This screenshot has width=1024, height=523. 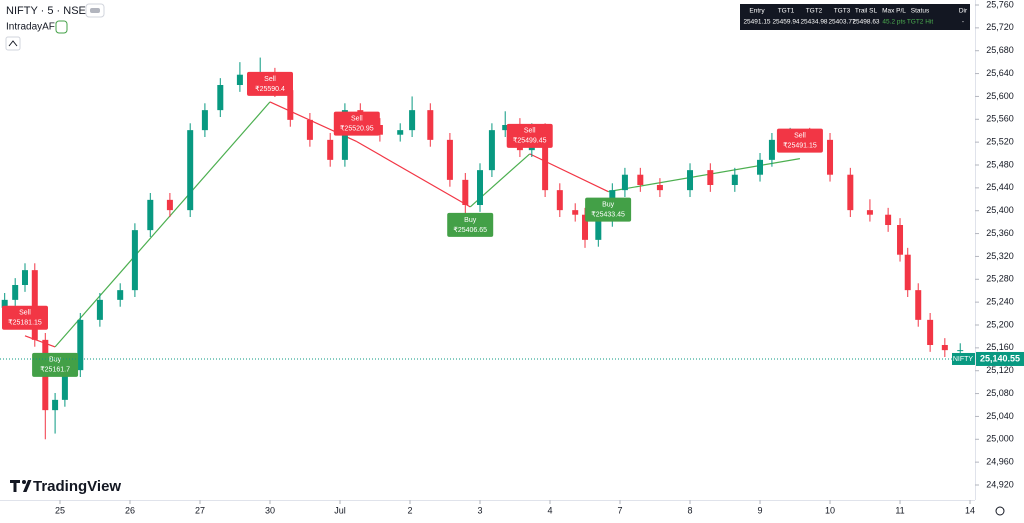 What do you see at coordinates (60, 510) in the screenshot?
I see `x-tick-label: 25` at bounding box center [60, 510].